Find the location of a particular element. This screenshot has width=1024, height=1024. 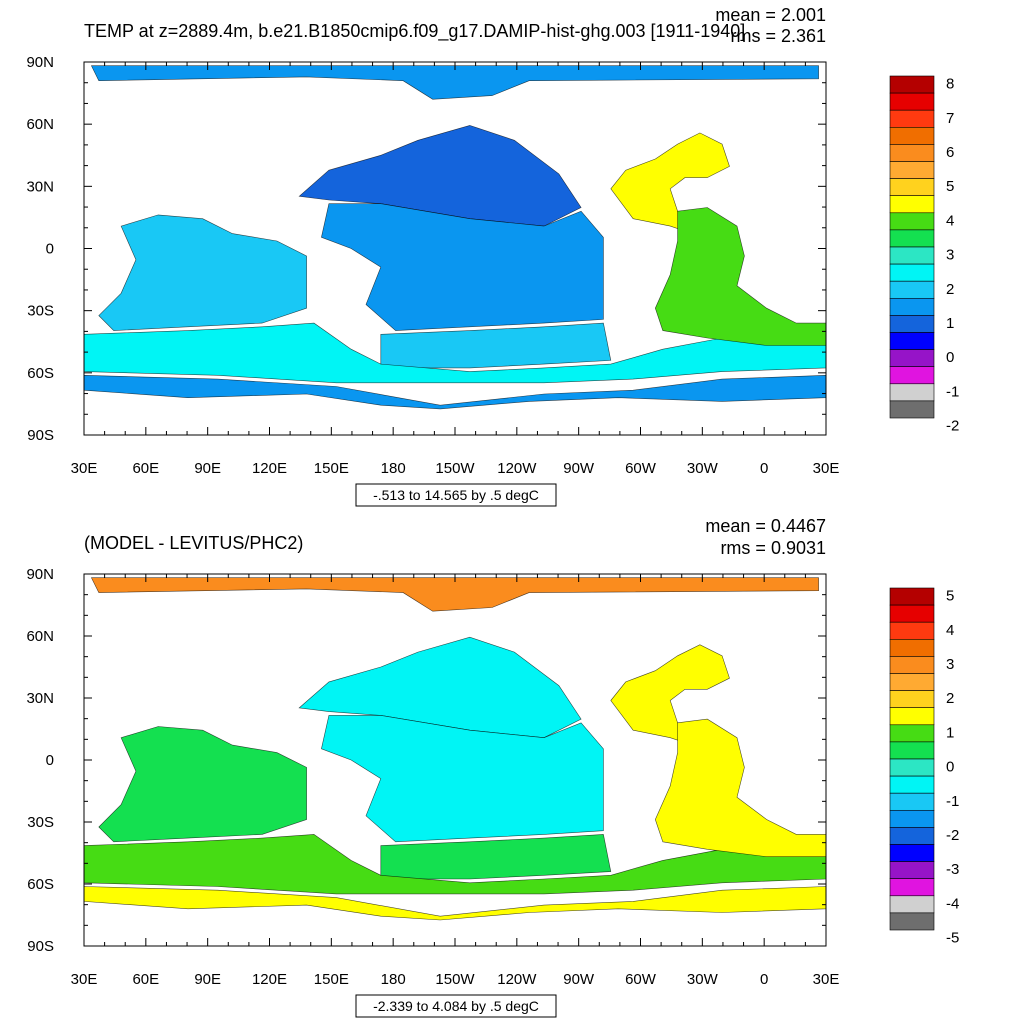

colorbar-label: -3 is located at coordinates (952, 869).